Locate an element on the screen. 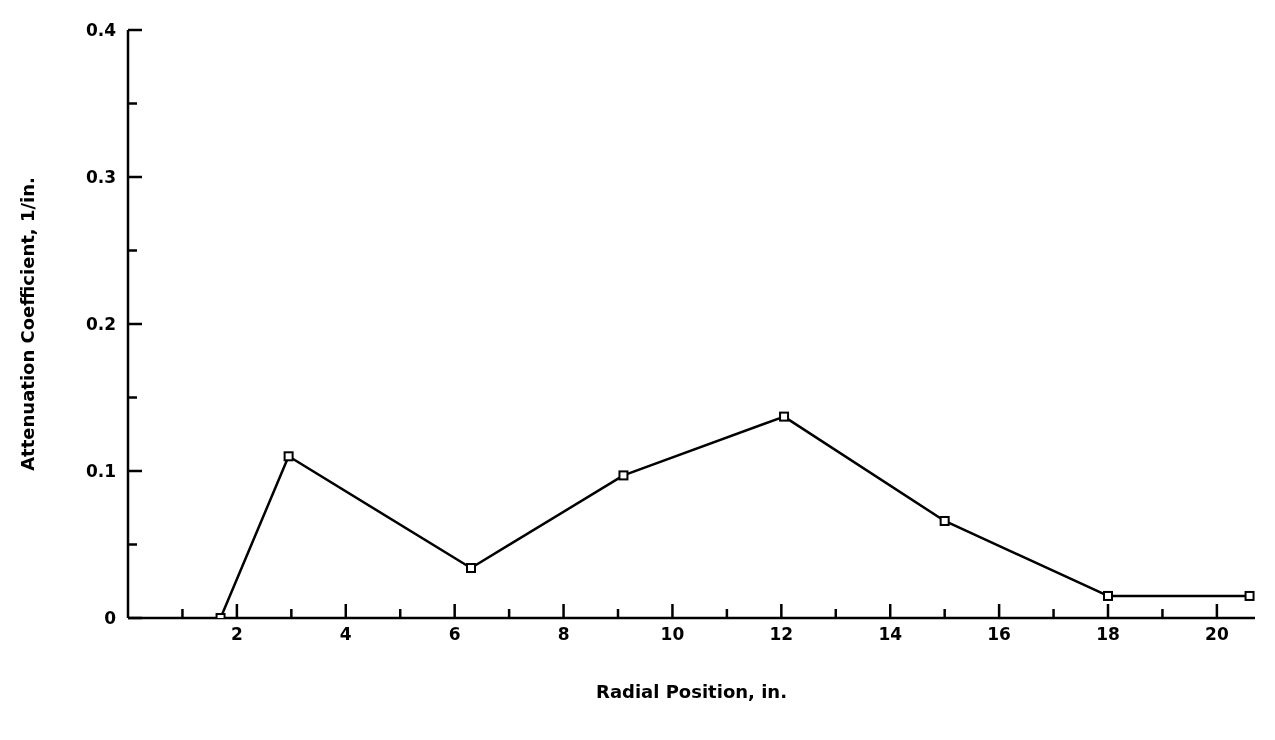 This screenshot has width=1275, height=740. x-tick-label: 8 is located at coordinates (563, 634).